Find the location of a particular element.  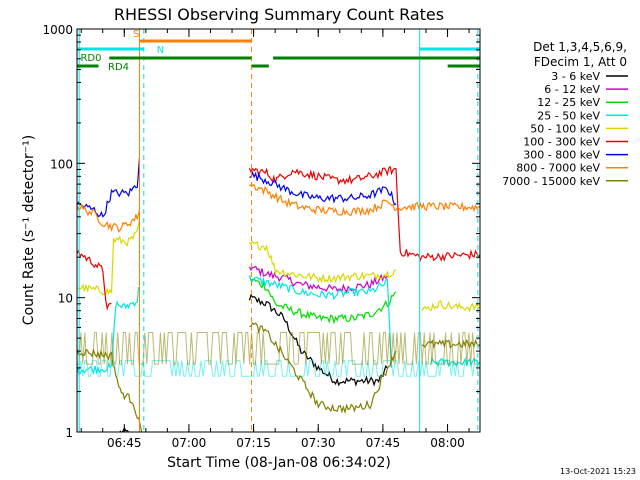

legend-label: 300 - 800 keV is located at coordinates (561, 155).